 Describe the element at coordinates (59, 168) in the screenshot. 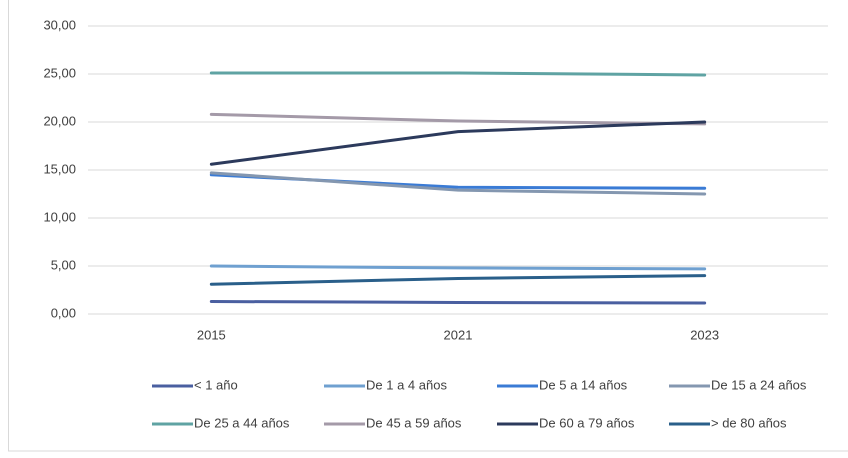

I see `y-tick-label: 15,00` at that location.